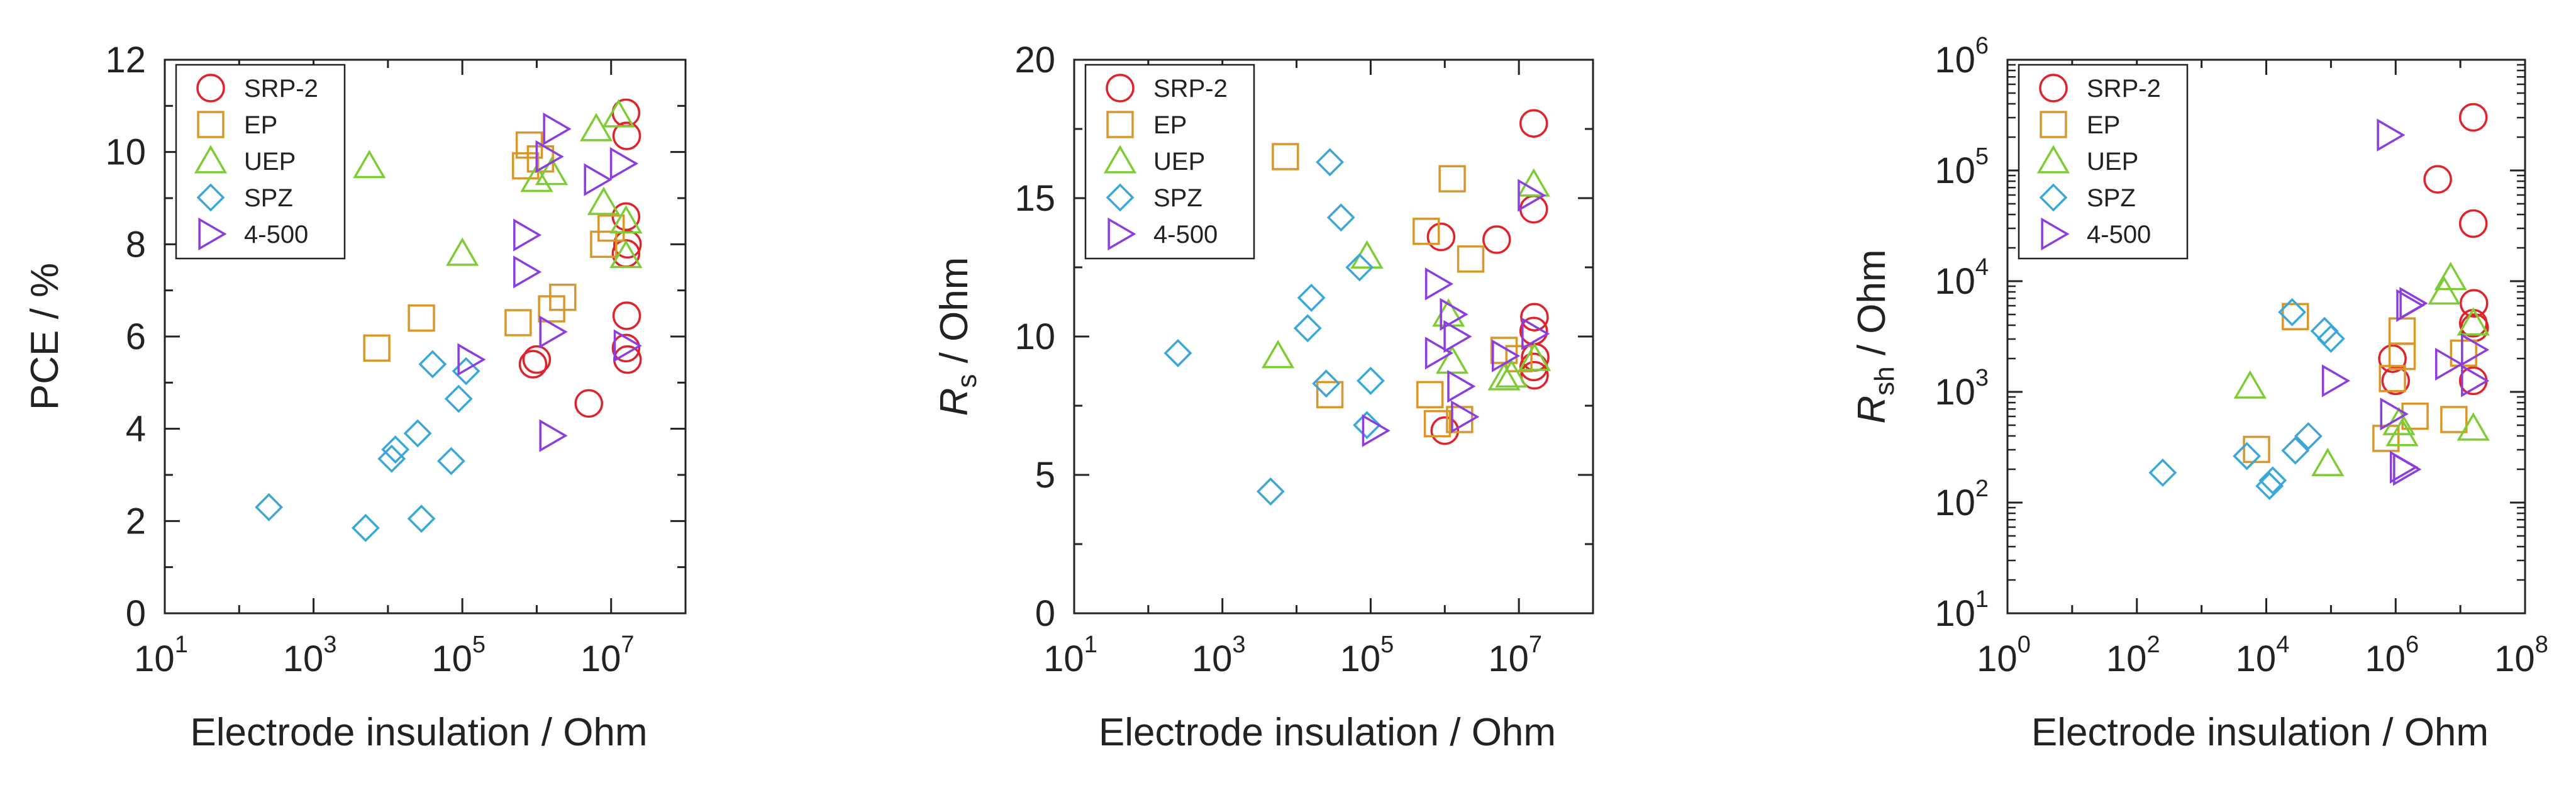 The image size is (2576, 785). I want to click on y-tick-label: 102, so click(1962, 499).